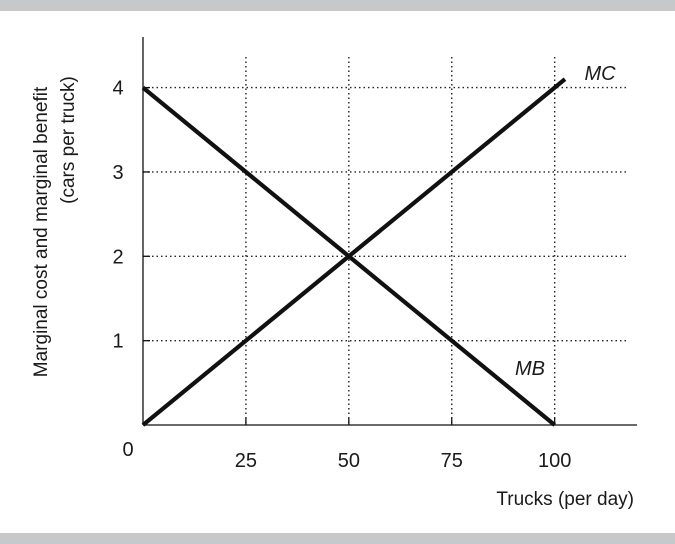 This screenshot has height=544, width=675. I want to click on y-tick-label-2: 2, so click(117, 257).